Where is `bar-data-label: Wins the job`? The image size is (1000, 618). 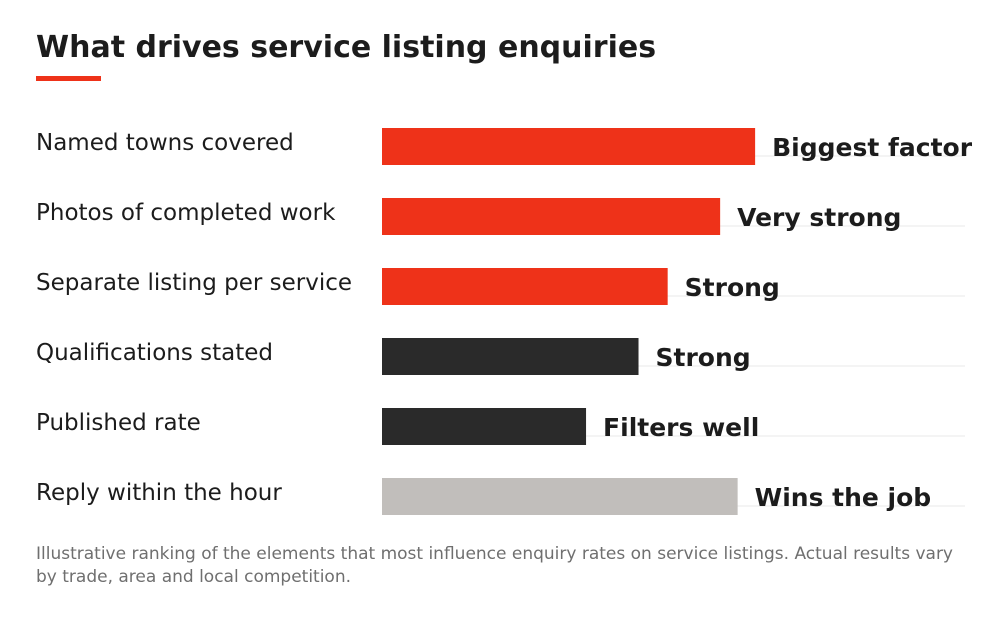 bar-data-label: Wins the job is located at coordinates (843, 497).